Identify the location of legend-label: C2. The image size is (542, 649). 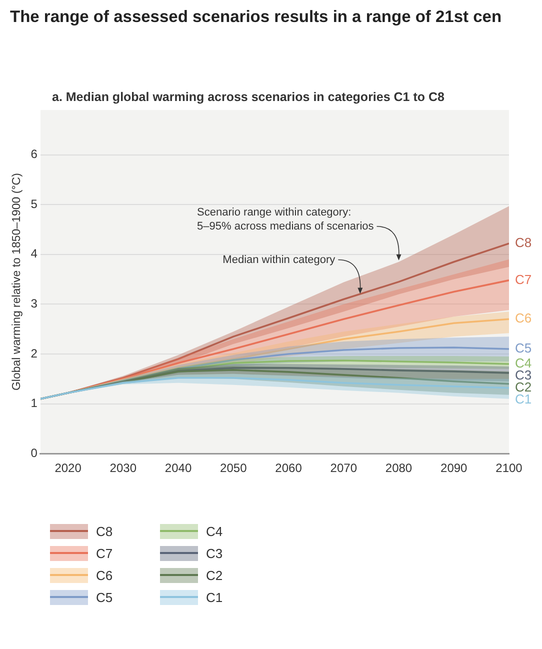
(214, 575).